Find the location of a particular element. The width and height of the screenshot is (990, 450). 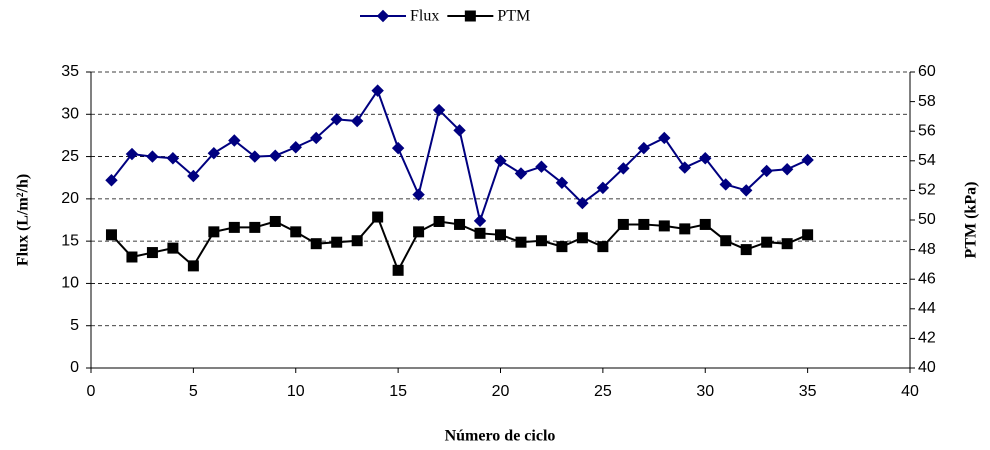

x-axis-title: Número de ciclo is located at coordinates (500, 436).